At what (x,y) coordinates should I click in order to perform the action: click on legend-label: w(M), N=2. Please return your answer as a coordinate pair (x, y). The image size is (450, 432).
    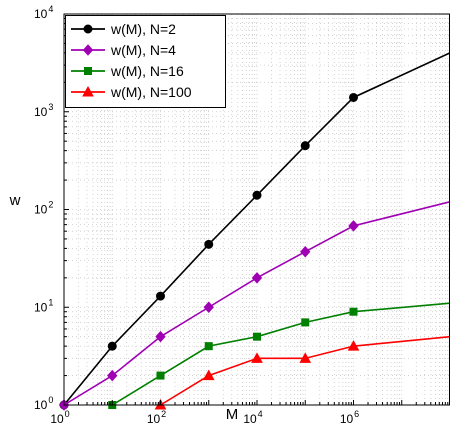
    Looking at the image, I should click on (143, 29).